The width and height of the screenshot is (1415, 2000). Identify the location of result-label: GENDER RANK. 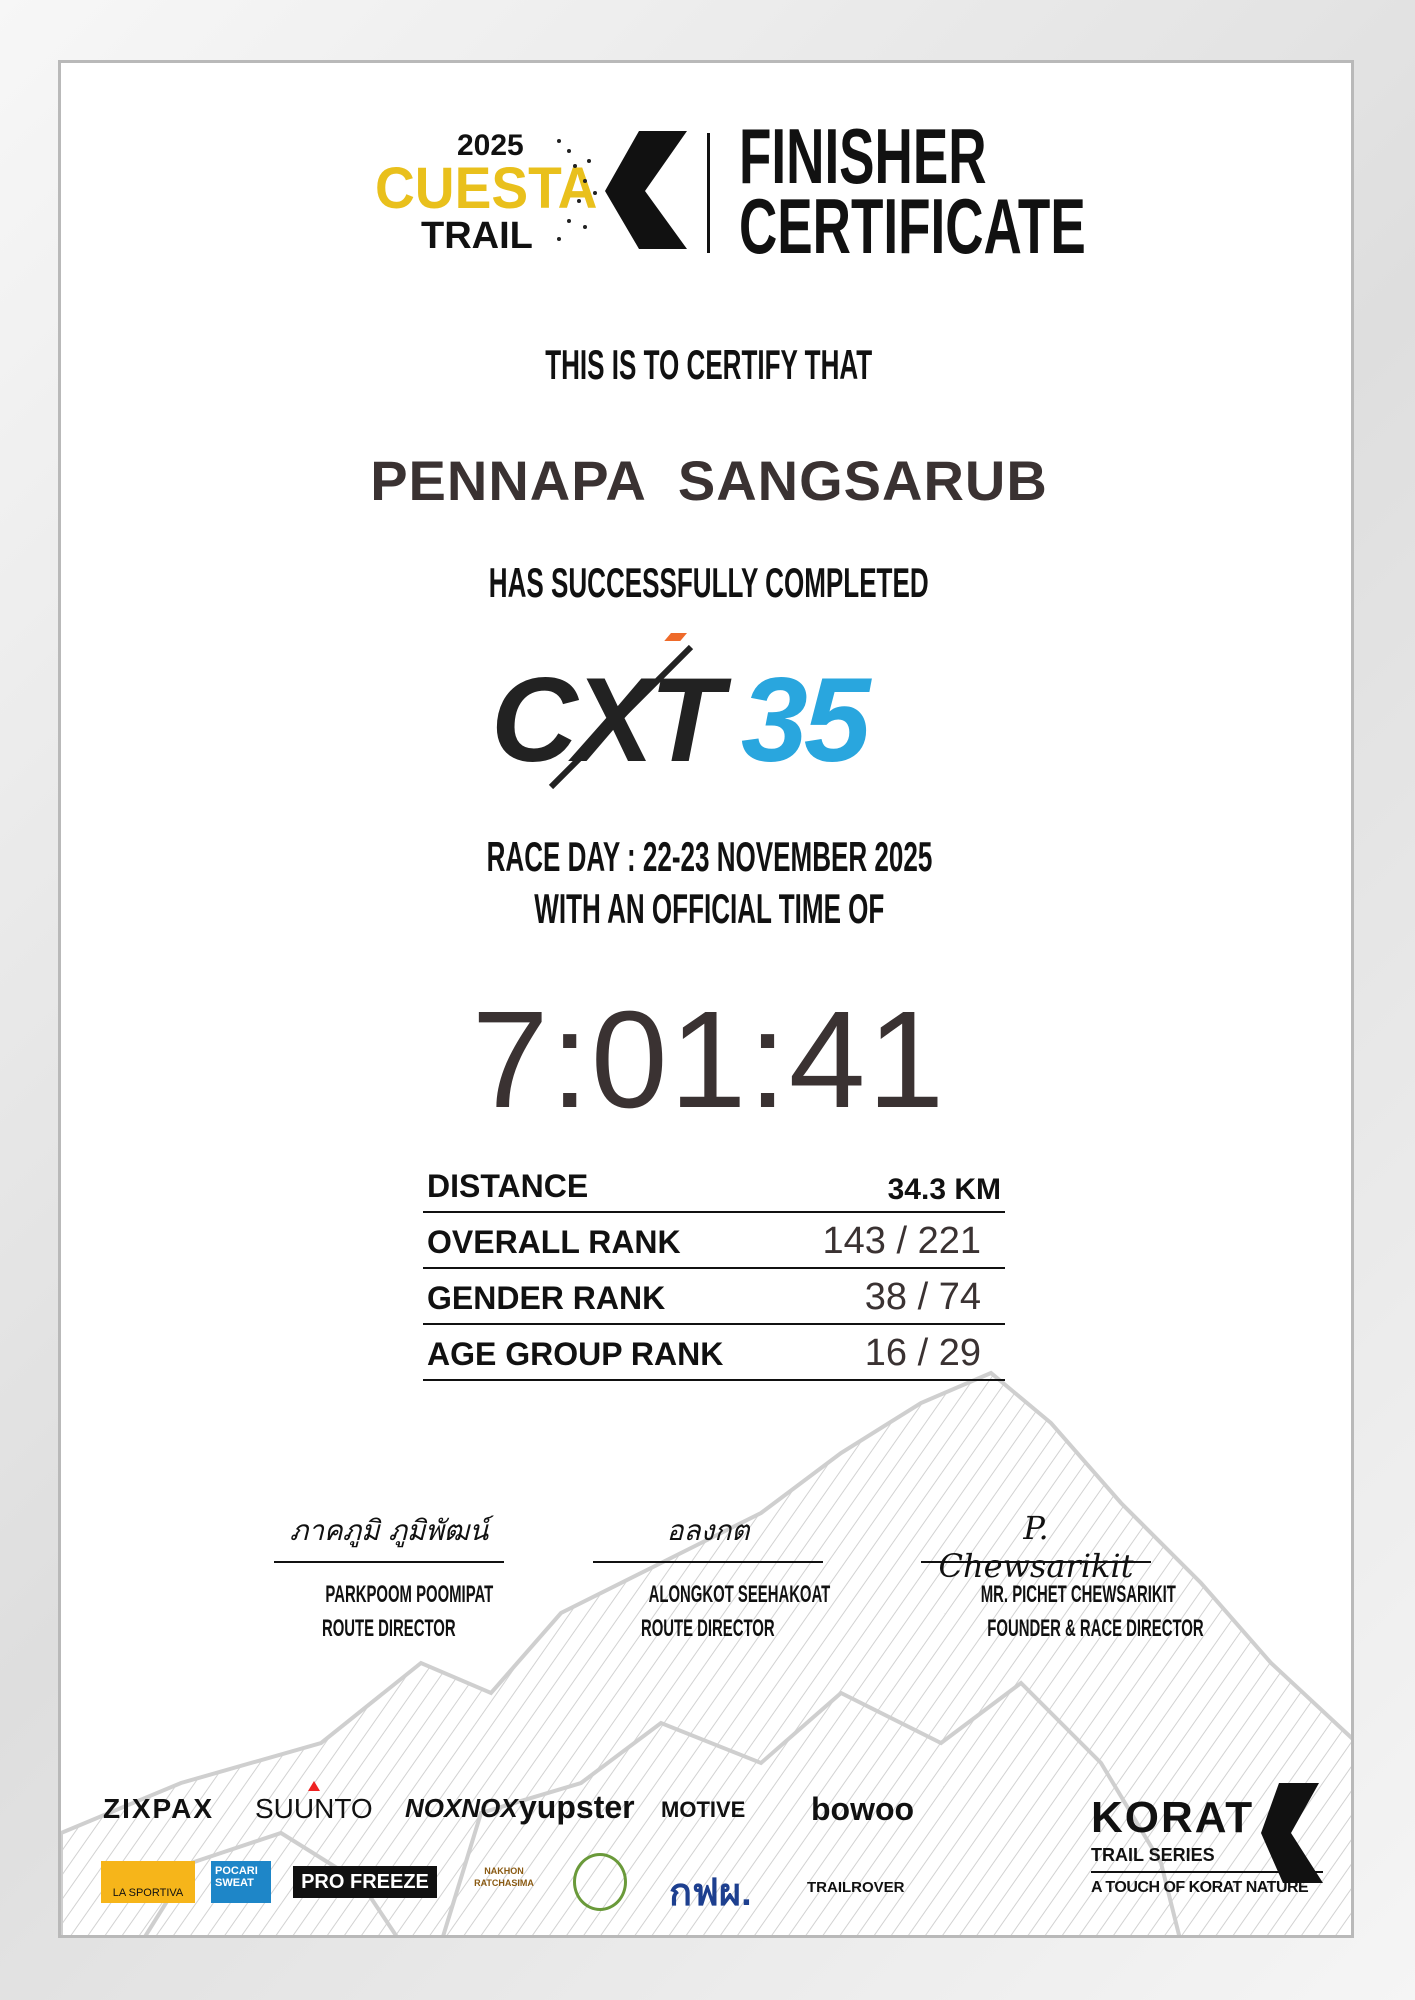
(546, 1298).